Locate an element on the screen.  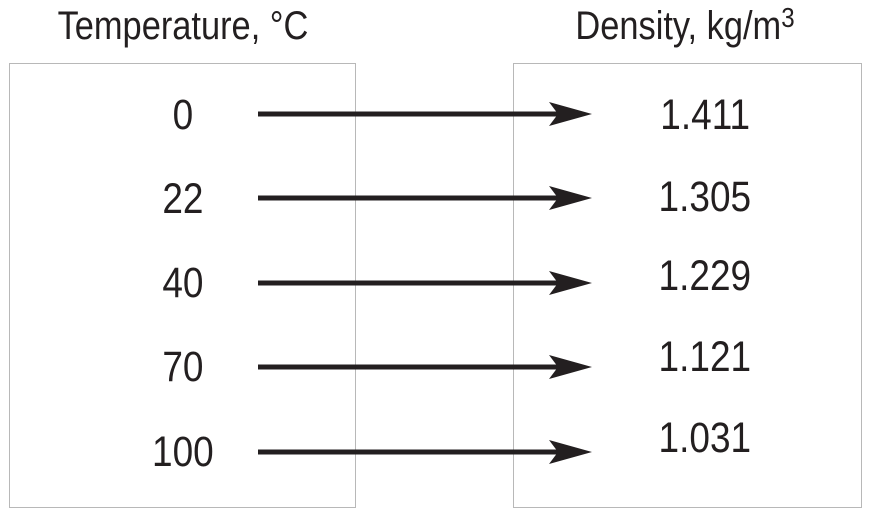
temperature-value: 0 is located at coordinates (183, 115).